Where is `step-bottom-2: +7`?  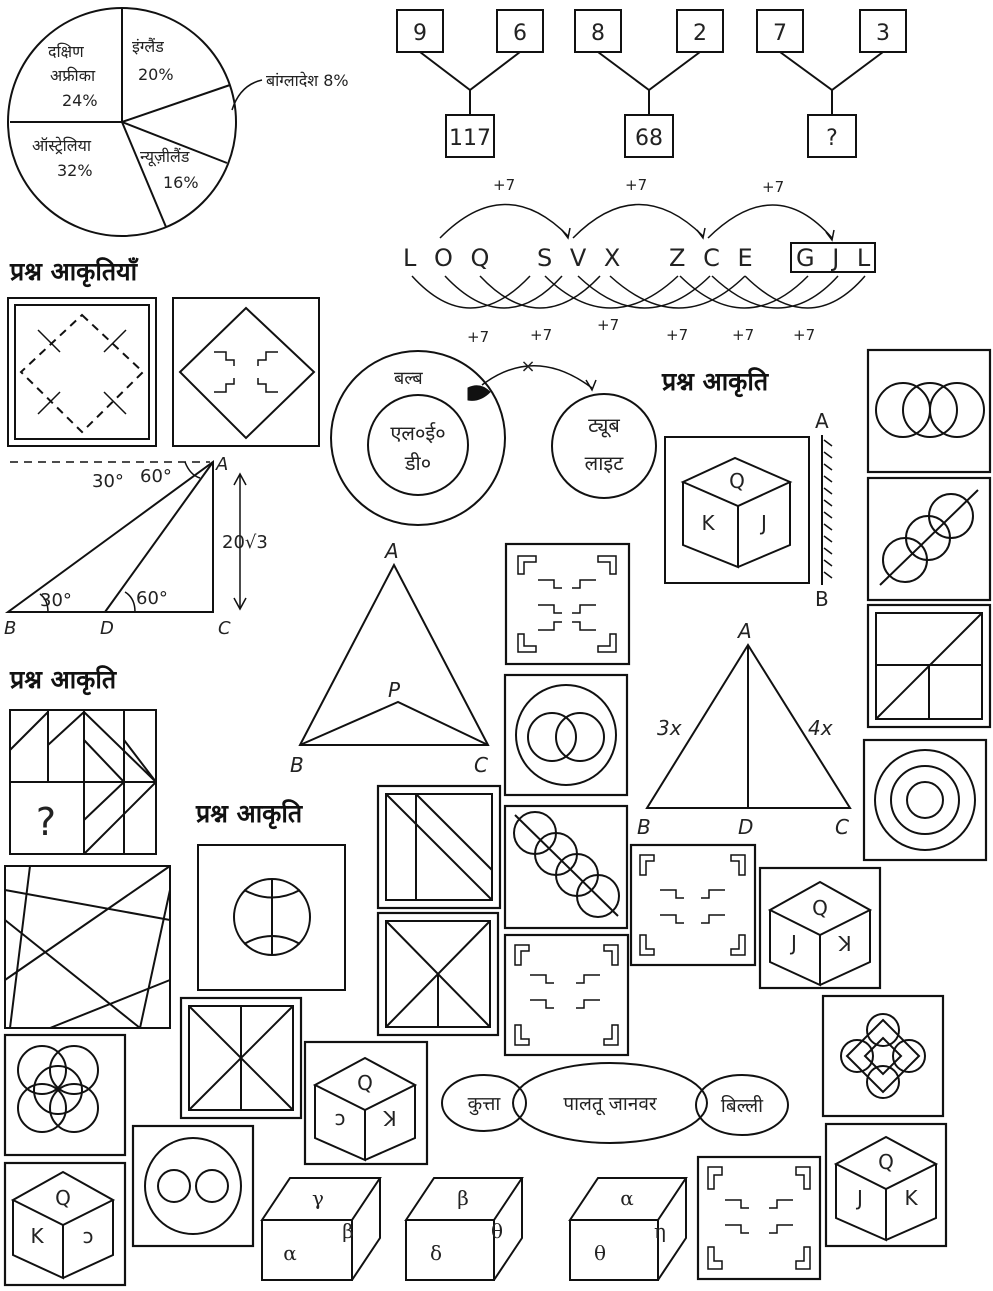 step-bottom-2: +7 is located at coordinates (541, 335).